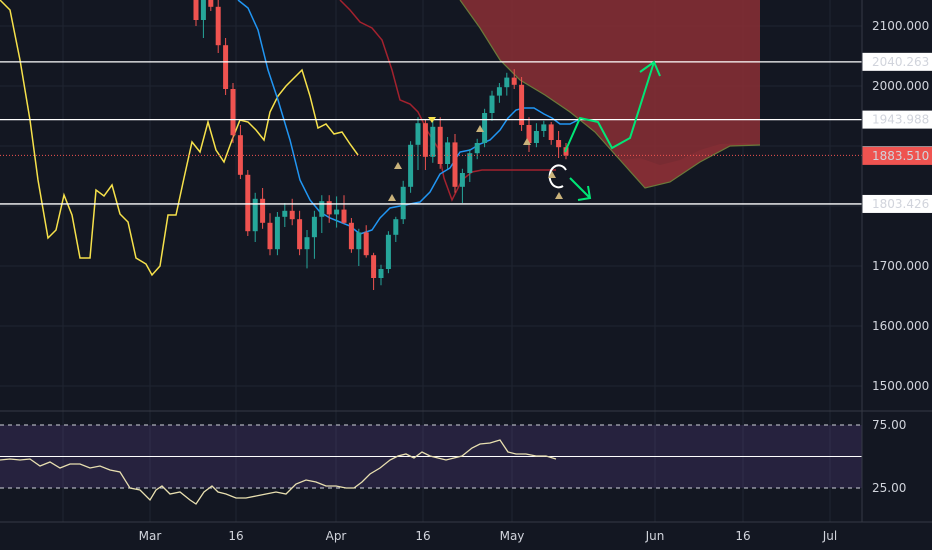  I want to click on projection-arrow-down, so click(580, 188).